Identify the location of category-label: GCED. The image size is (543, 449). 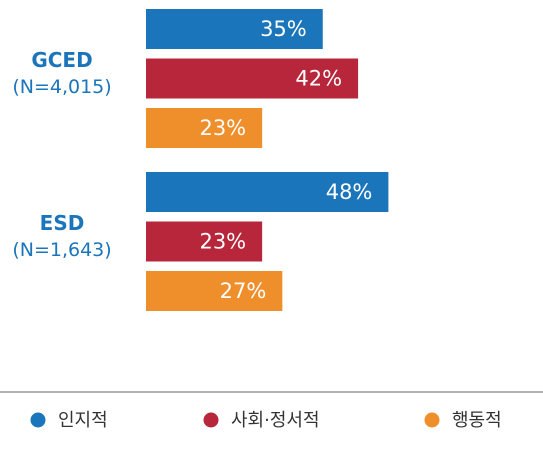
(61, 60).